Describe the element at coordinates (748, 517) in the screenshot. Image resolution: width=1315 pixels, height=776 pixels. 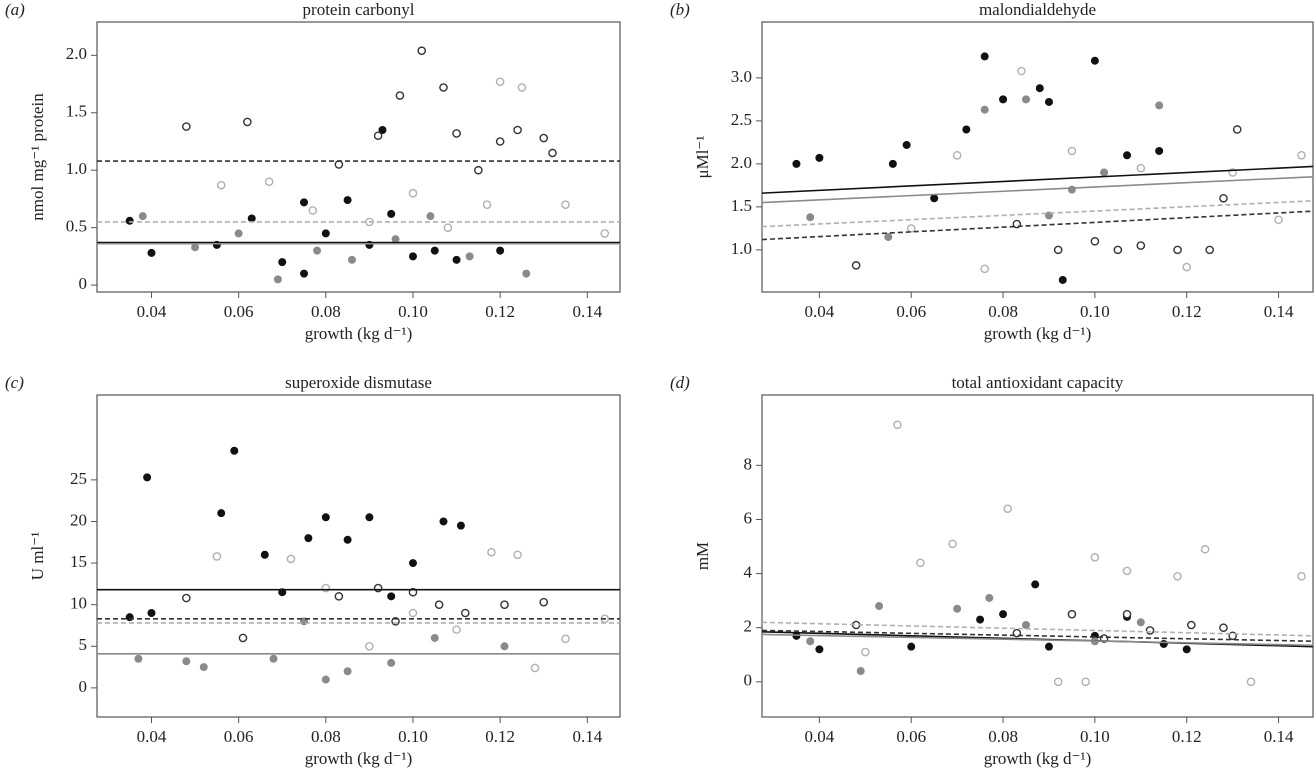
I see `y-tick-label: 6` at that location.